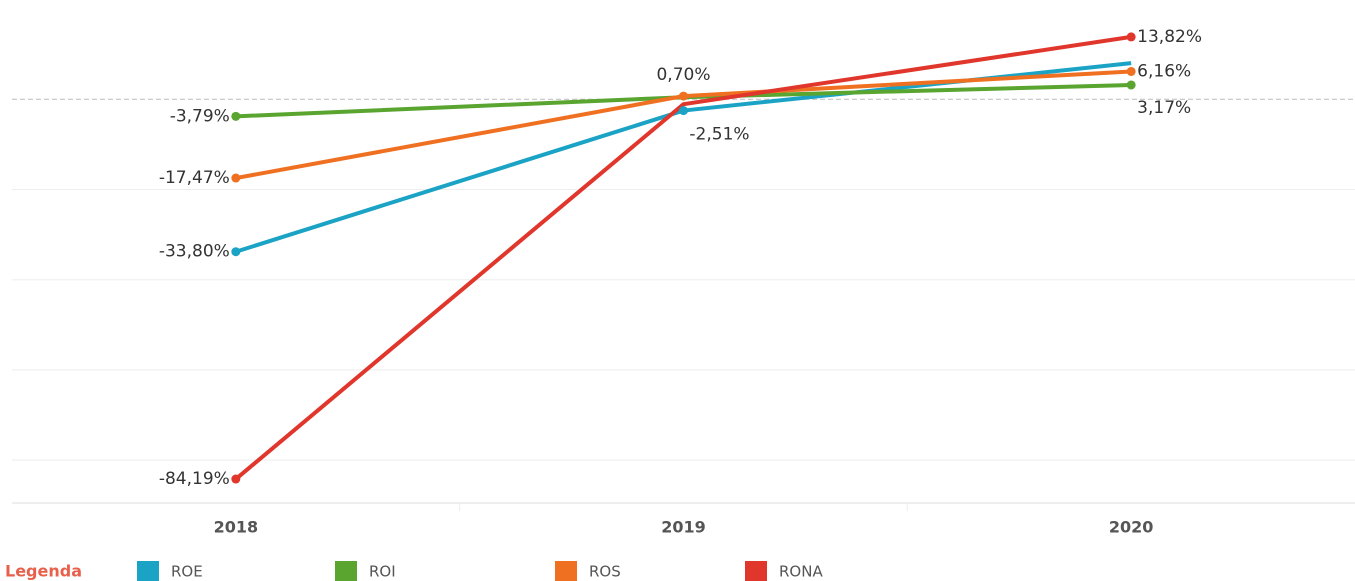 This screenshot has width=1355, height=581. I want to click on data-label: 6,16%, so click(1164, 71).